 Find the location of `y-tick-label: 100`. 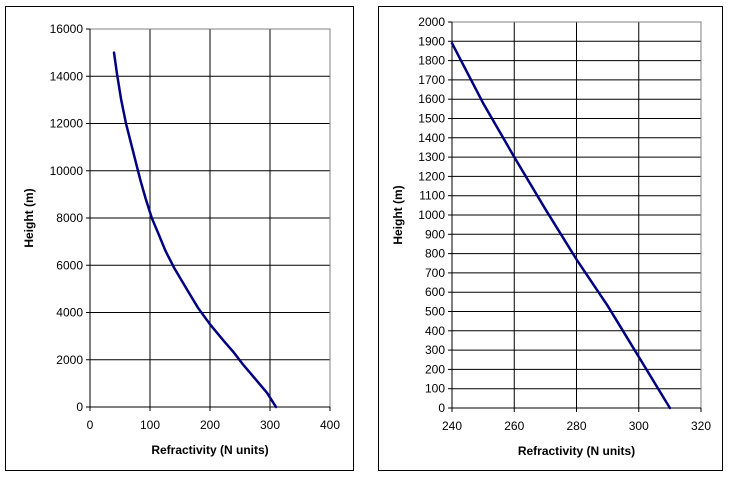

y-tick-label: 100 is located at coordinates (435, 389).